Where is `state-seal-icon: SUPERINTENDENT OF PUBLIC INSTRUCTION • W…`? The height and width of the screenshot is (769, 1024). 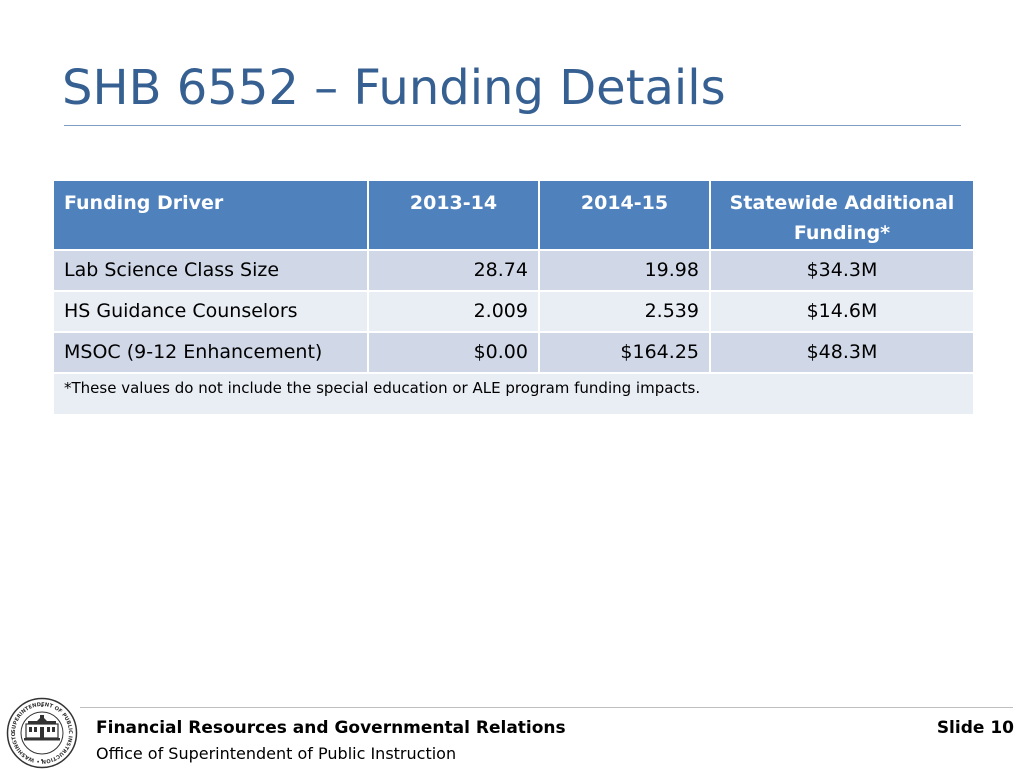 state-seal-icon: SUPERINTENDENT OF PUBLIC INSTRUCTION • W… is located at coordinates (42, 733).